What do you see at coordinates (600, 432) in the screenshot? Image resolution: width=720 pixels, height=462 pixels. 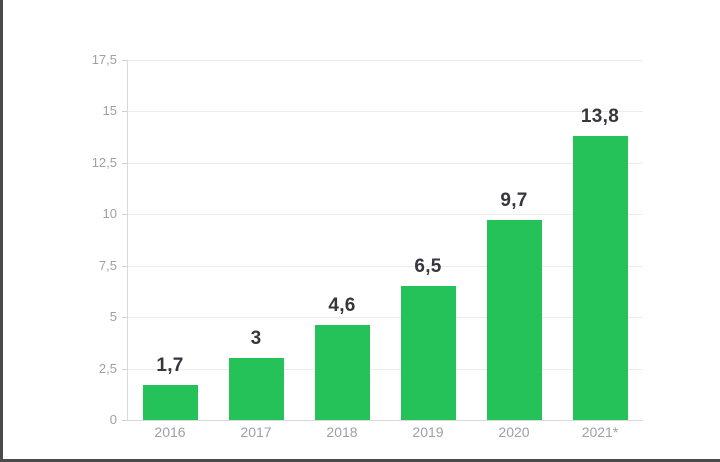 I see `x-axis-label-2021*: 2021*` at bounding box center [600, 432].